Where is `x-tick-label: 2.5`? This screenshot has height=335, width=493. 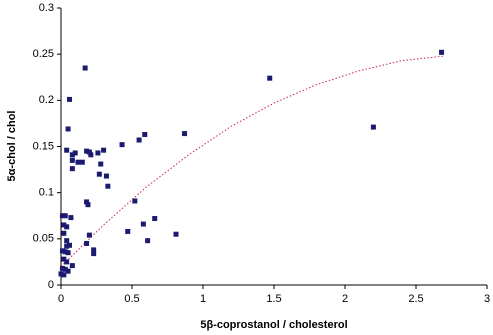 x-tick-label: 2.5 is located at coordinates (415, 299).